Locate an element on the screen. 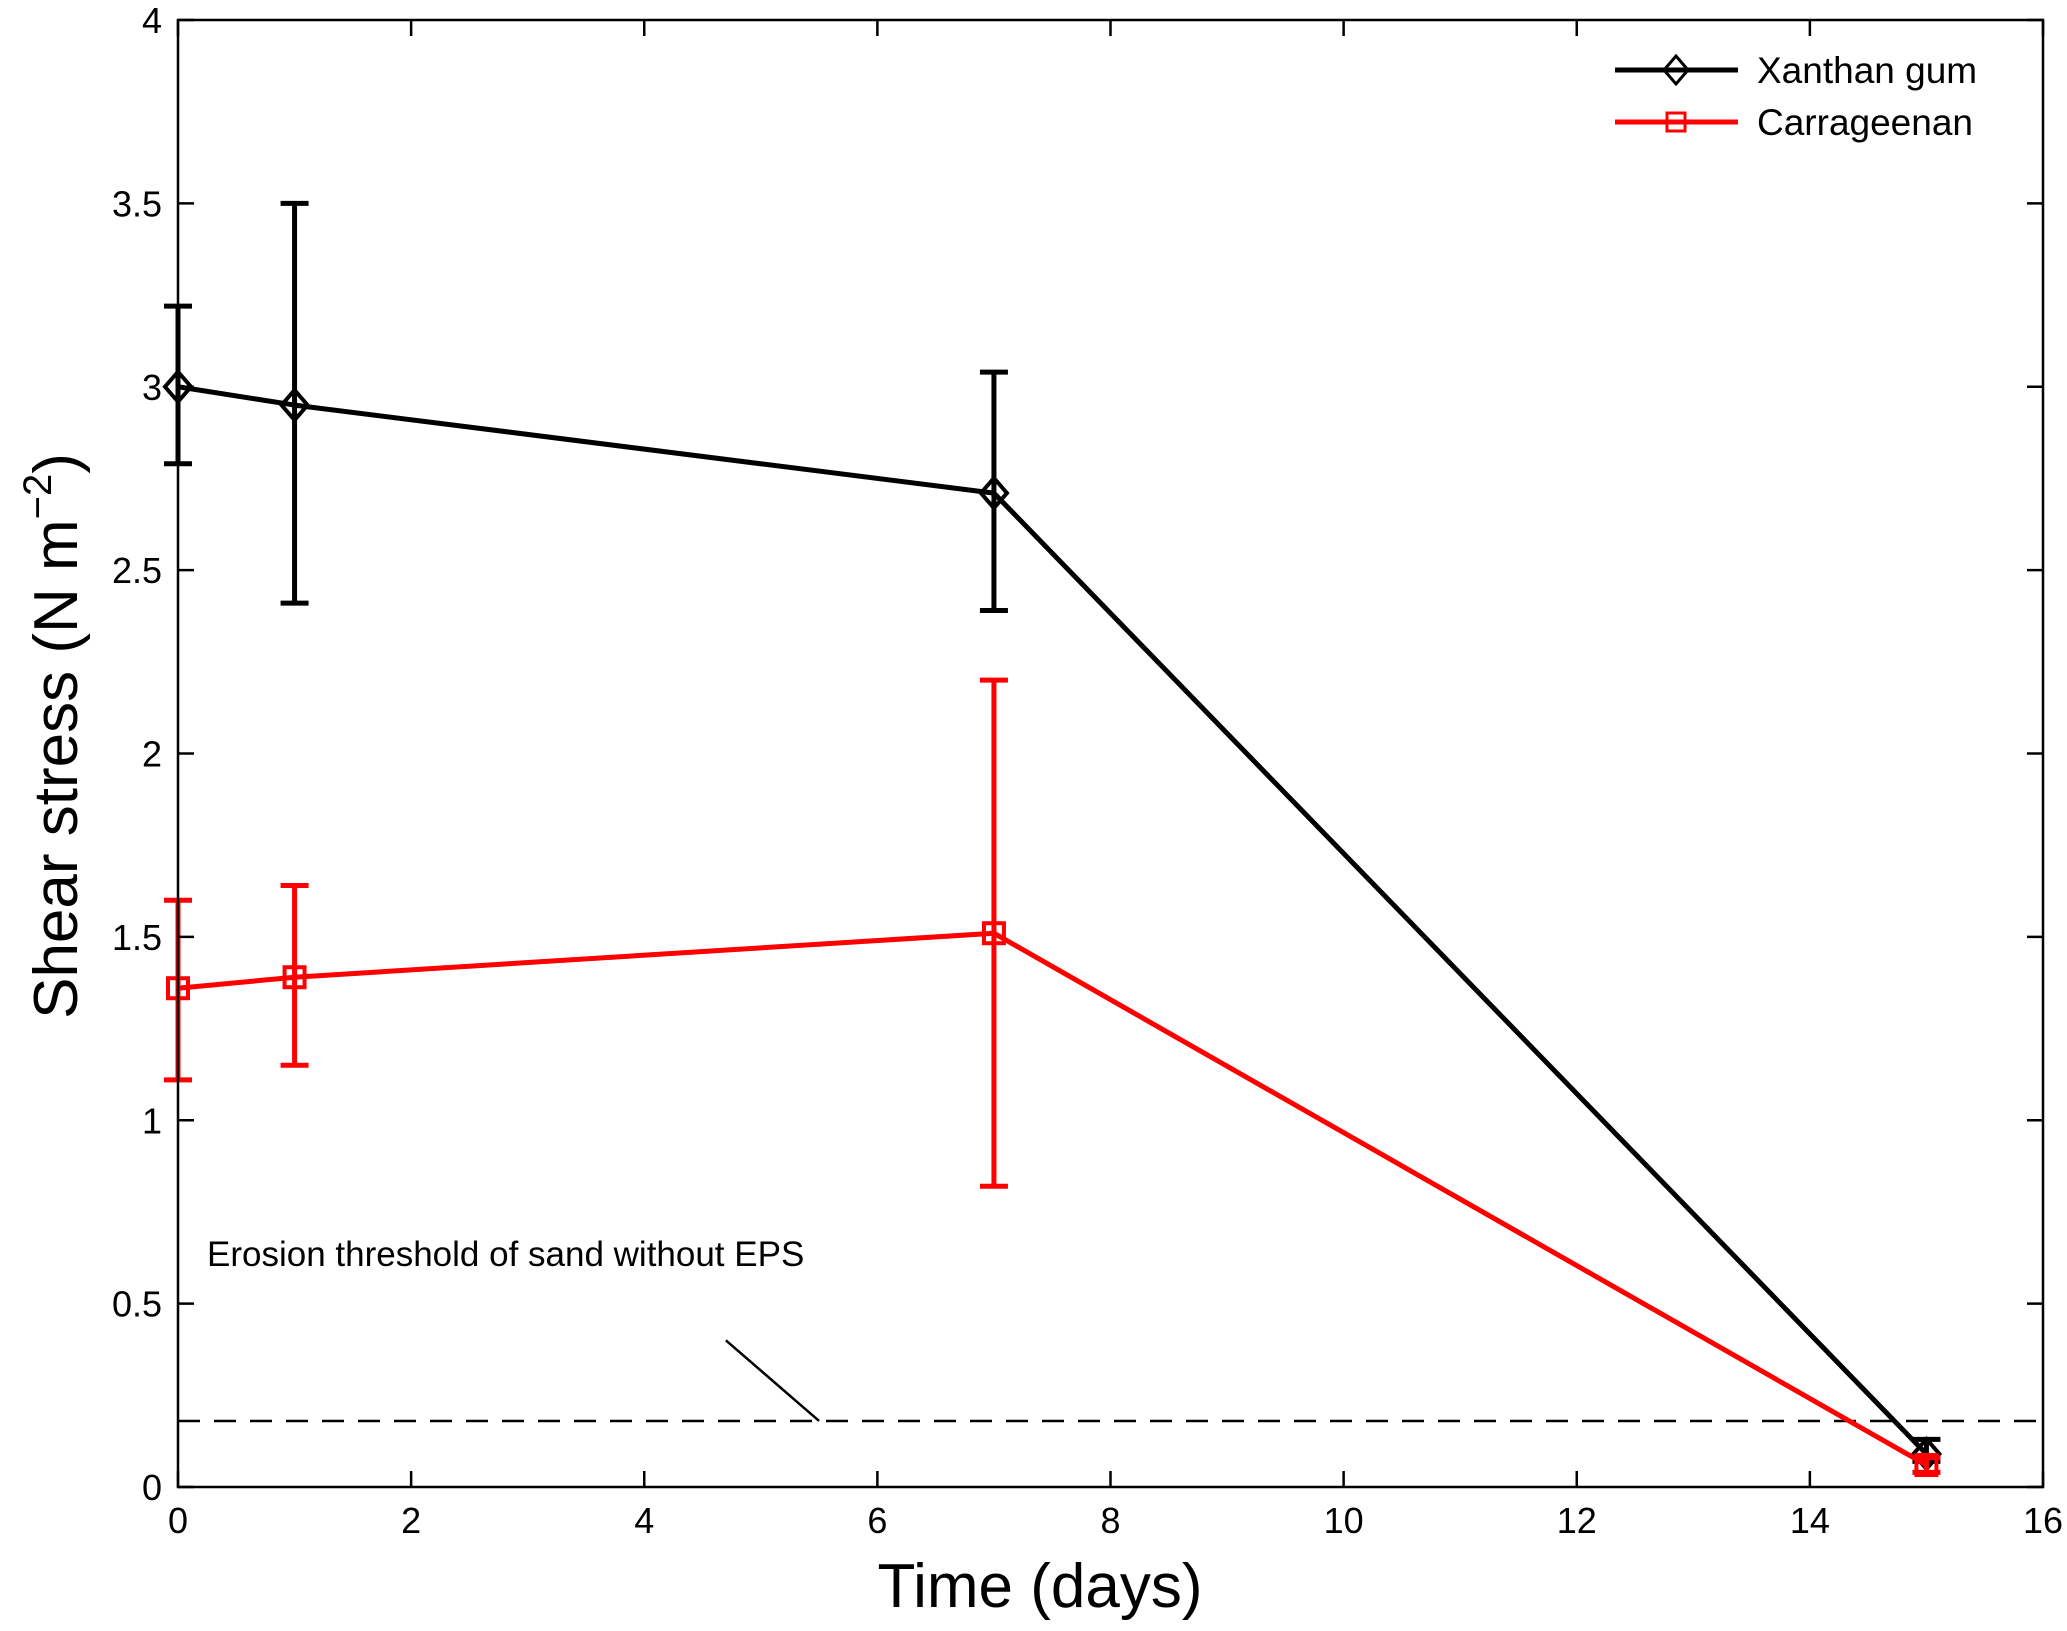 This screenshot has height=1631, width=2067. y-tick-label: 1.5 is located at coordinates (137, 937).